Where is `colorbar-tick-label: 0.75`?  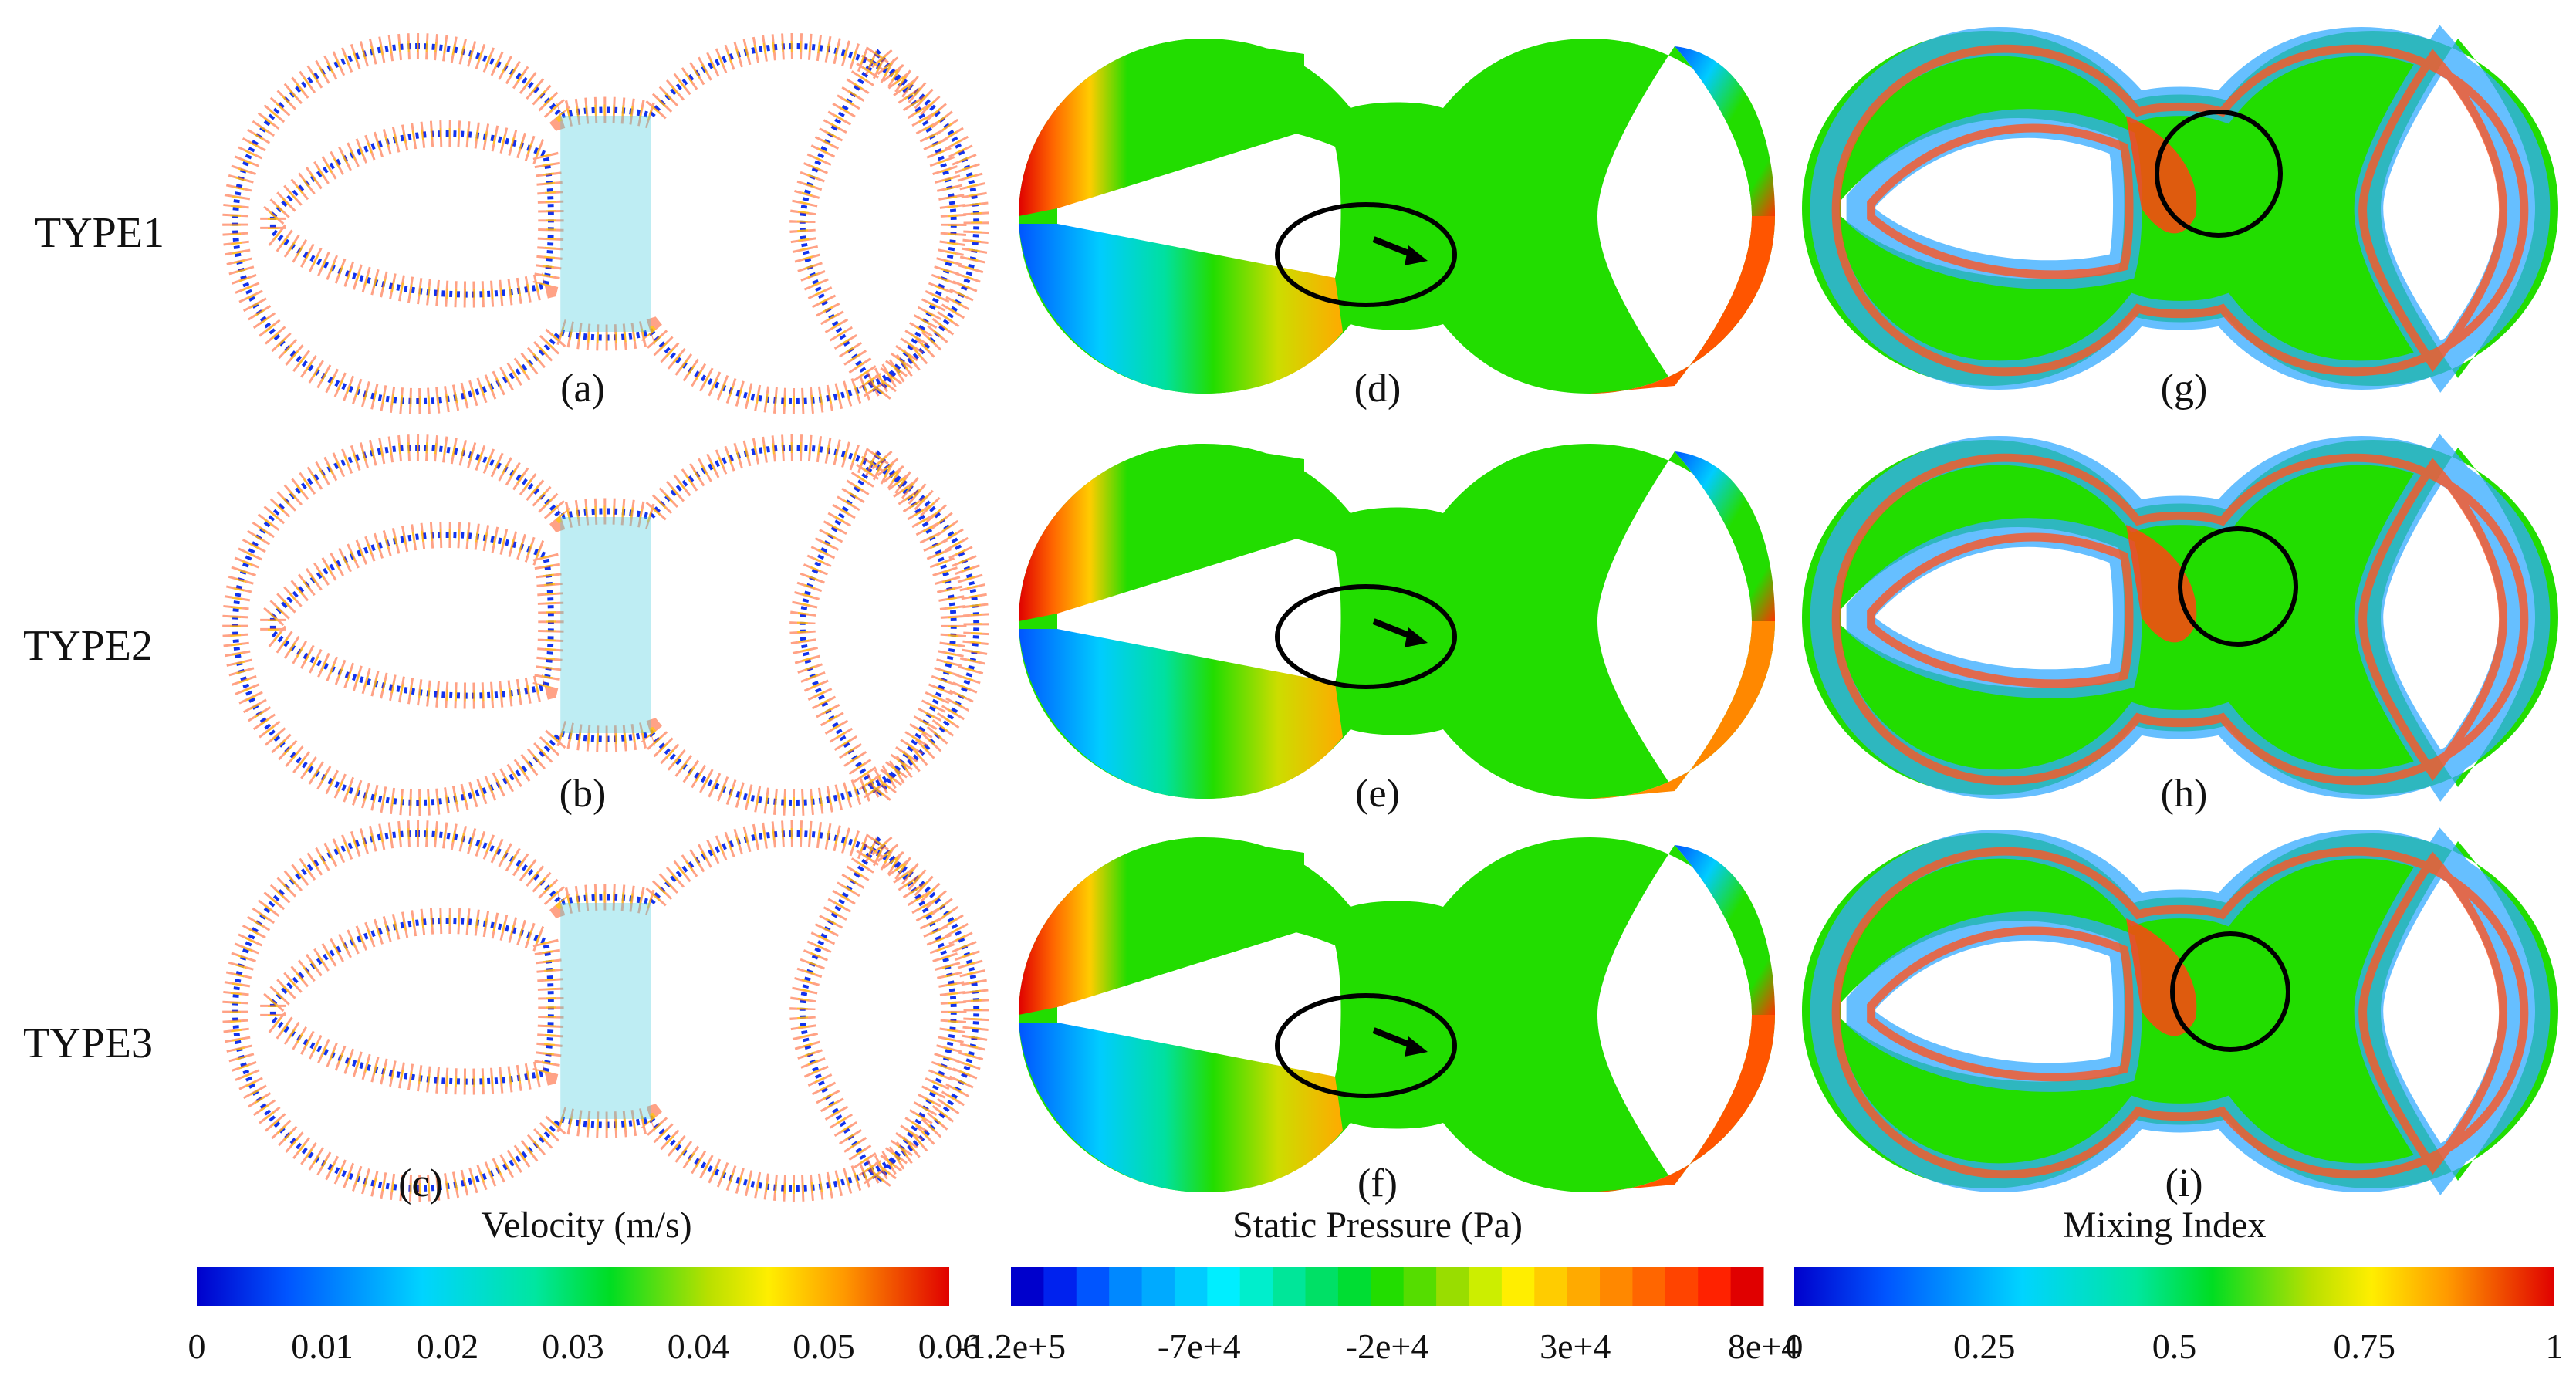 colorbar-tick-label: 0.75 is located at coordinates (2365, 1346).